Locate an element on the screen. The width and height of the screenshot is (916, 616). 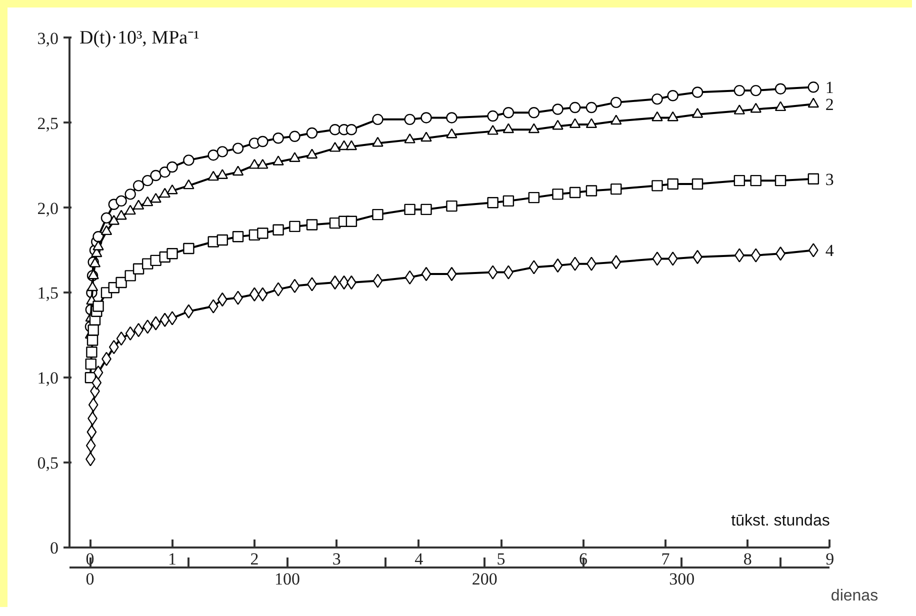
y-tick-label: 0,5 is located at coordinates (47, 463).